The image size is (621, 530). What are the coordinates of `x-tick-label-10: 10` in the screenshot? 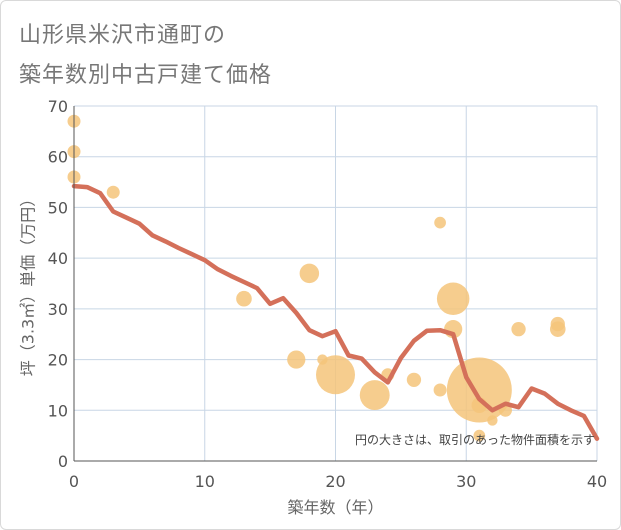 It's located at (205, 481).